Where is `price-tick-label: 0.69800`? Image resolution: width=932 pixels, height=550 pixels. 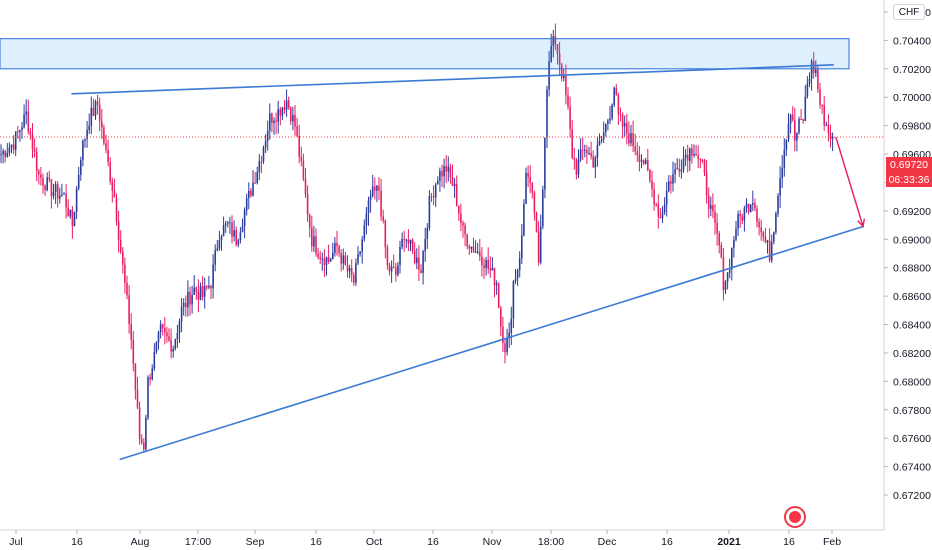 price-tick-label: 0.69800 is located at coordinates (912, 127).